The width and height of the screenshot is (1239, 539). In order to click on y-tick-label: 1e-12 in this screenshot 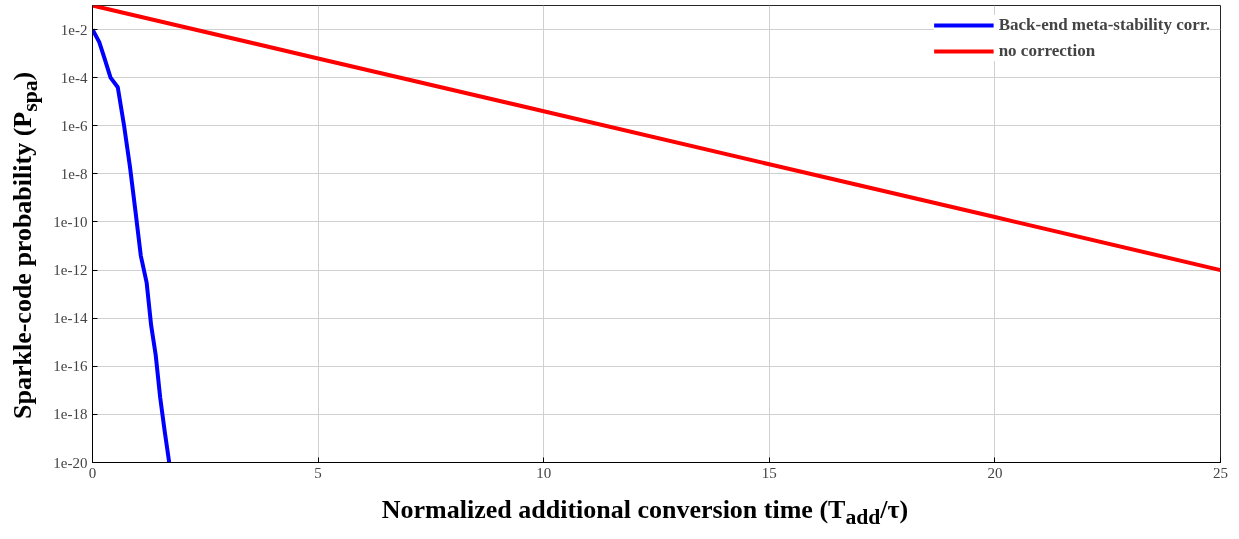, I will do `click(70, 270)`.